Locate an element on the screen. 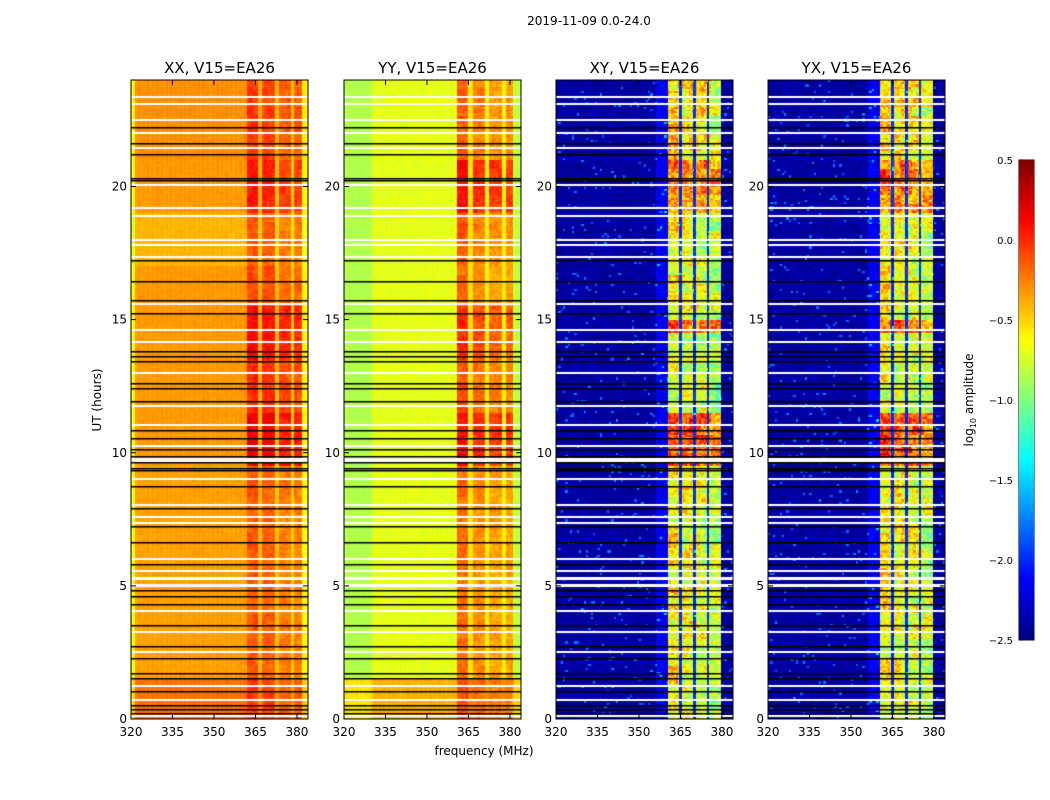  colorbar-tick-label: 0.0 is located at coordinates (1005, 241).